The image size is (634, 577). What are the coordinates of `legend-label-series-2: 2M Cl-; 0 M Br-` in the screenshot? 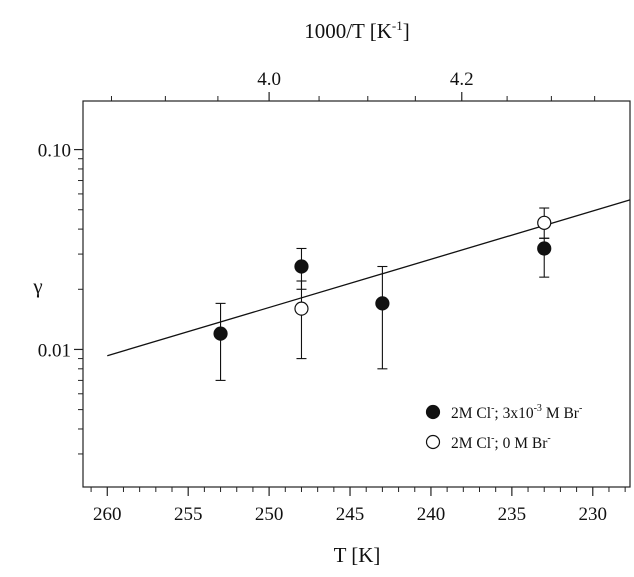 It's located at (501, 442).